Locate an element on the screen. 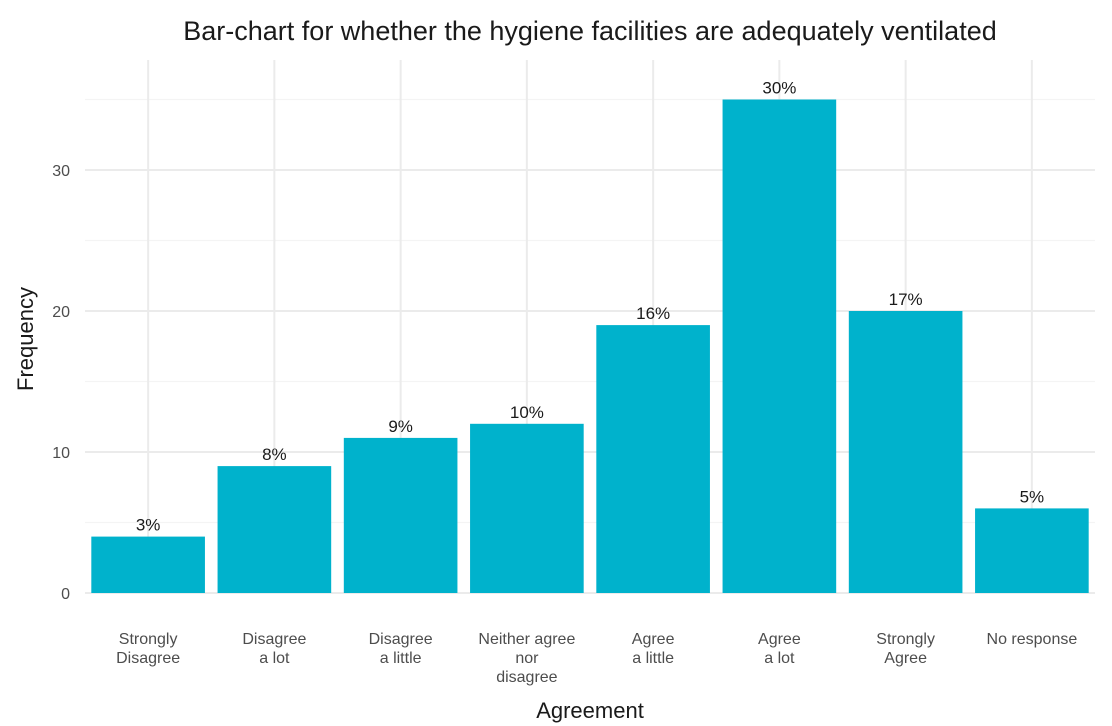 The image size is (1112, 726). y-tick-label: 20 is located at coordinates (61, 312).